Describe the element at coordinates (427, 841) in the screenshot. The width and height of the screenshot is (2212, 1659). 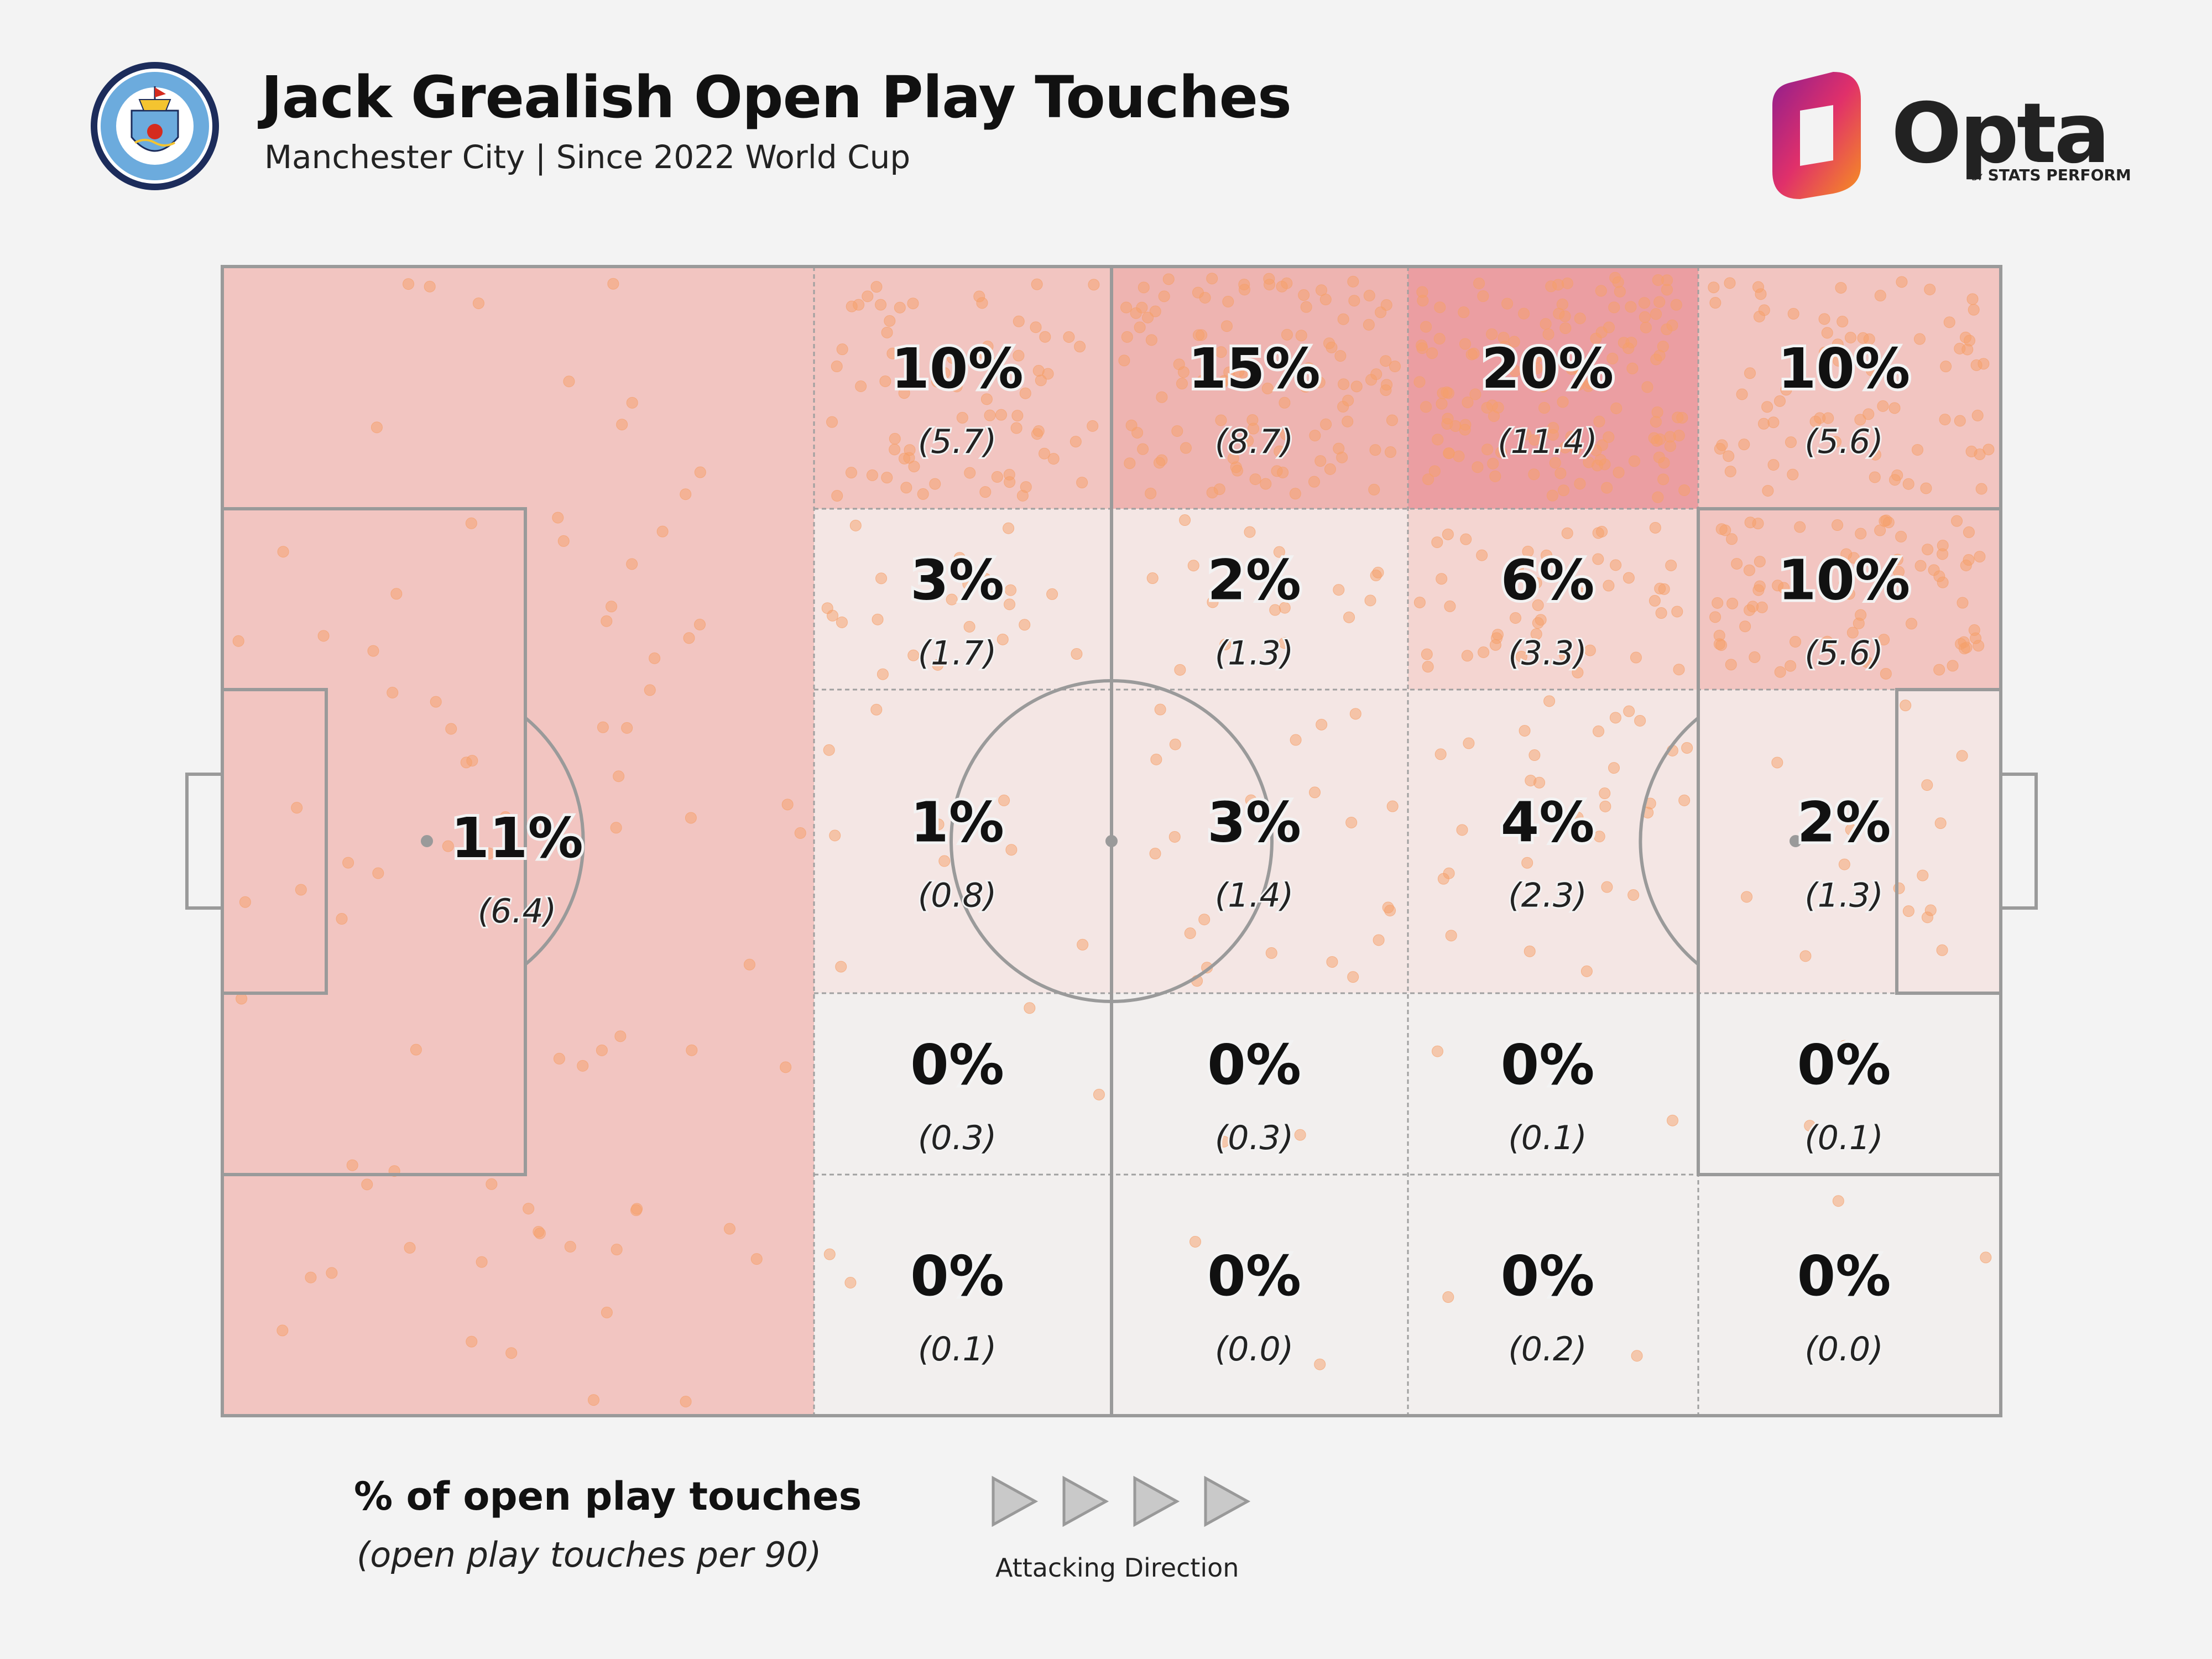
I see `left-penalty-spot` at that location.